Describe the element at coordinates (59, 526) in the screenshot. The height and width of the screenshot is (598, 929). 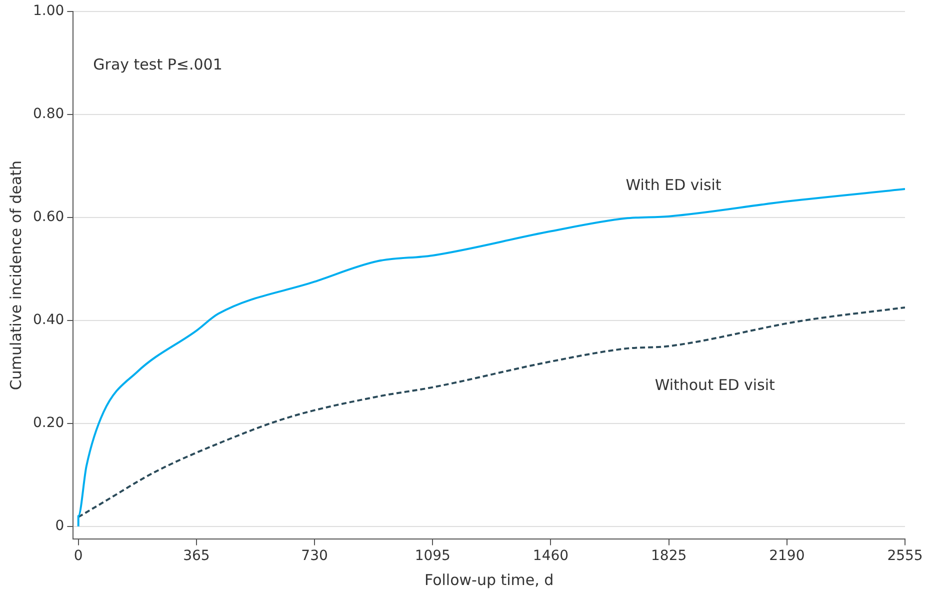
I see `y-tick-label: 0` at that location.